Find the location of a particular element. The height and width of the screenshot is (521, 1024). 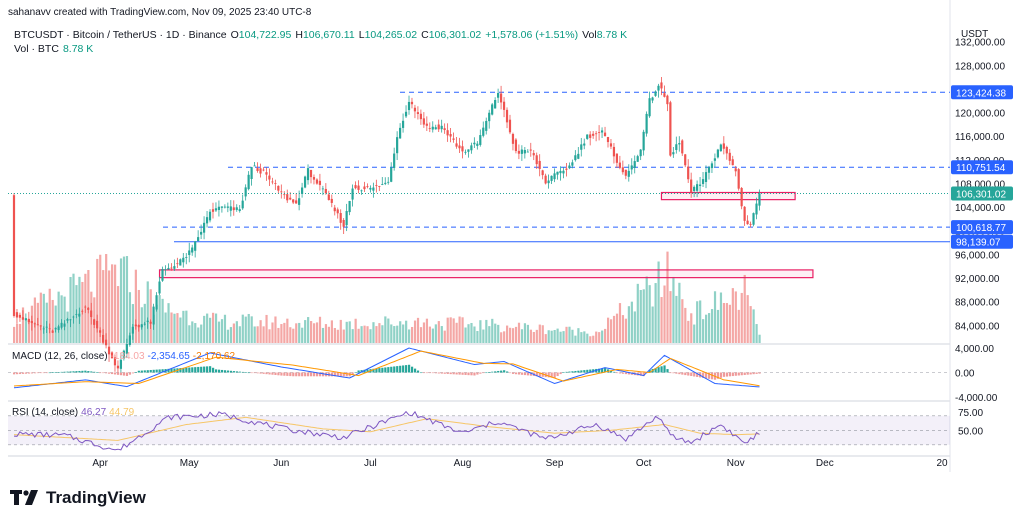

macd-title: MACD (12, 26, close) is located at coordinates (60, 356).